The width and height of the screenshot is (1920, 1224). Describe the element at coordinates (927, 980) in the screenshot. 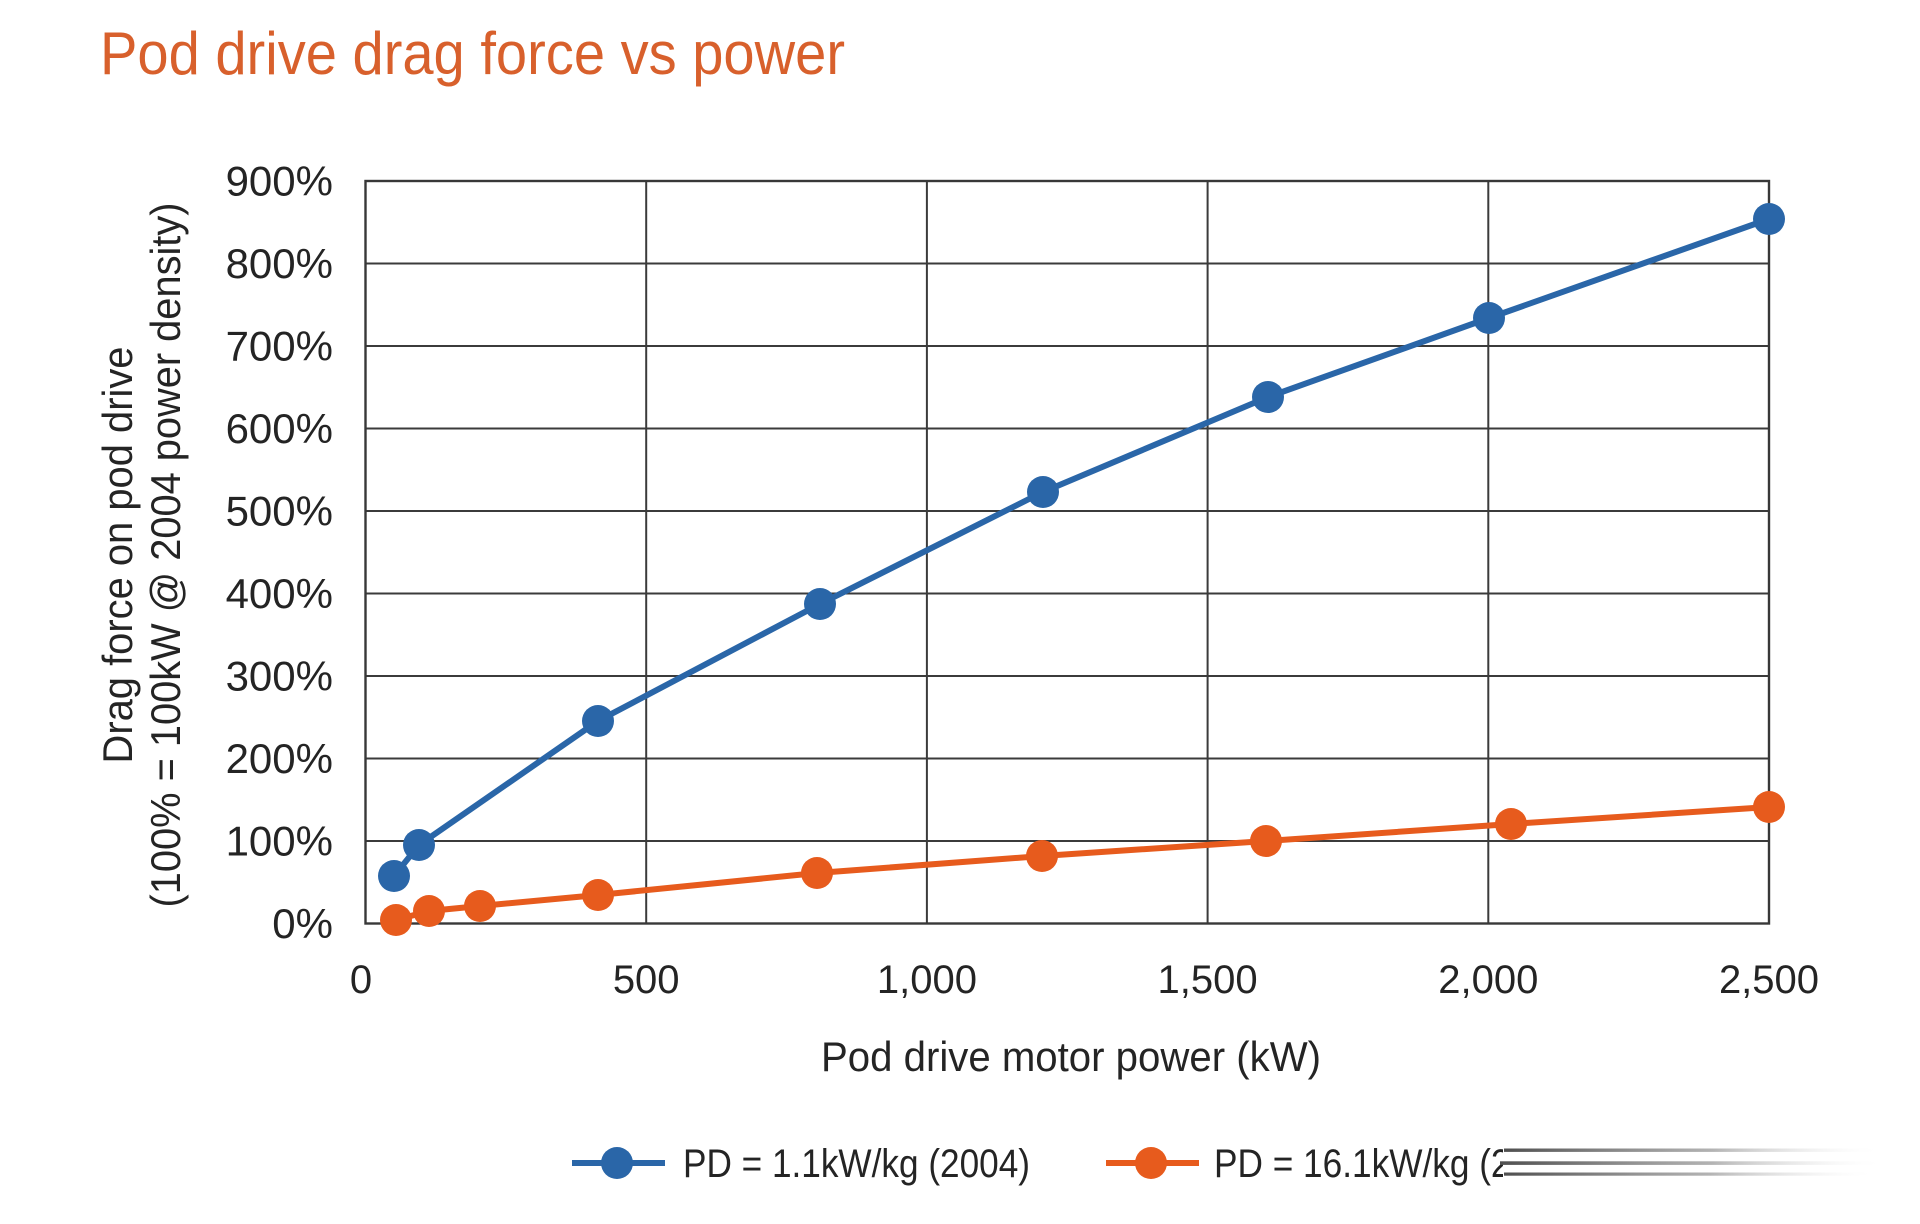

I see `svg-text: 1,000` at that location.